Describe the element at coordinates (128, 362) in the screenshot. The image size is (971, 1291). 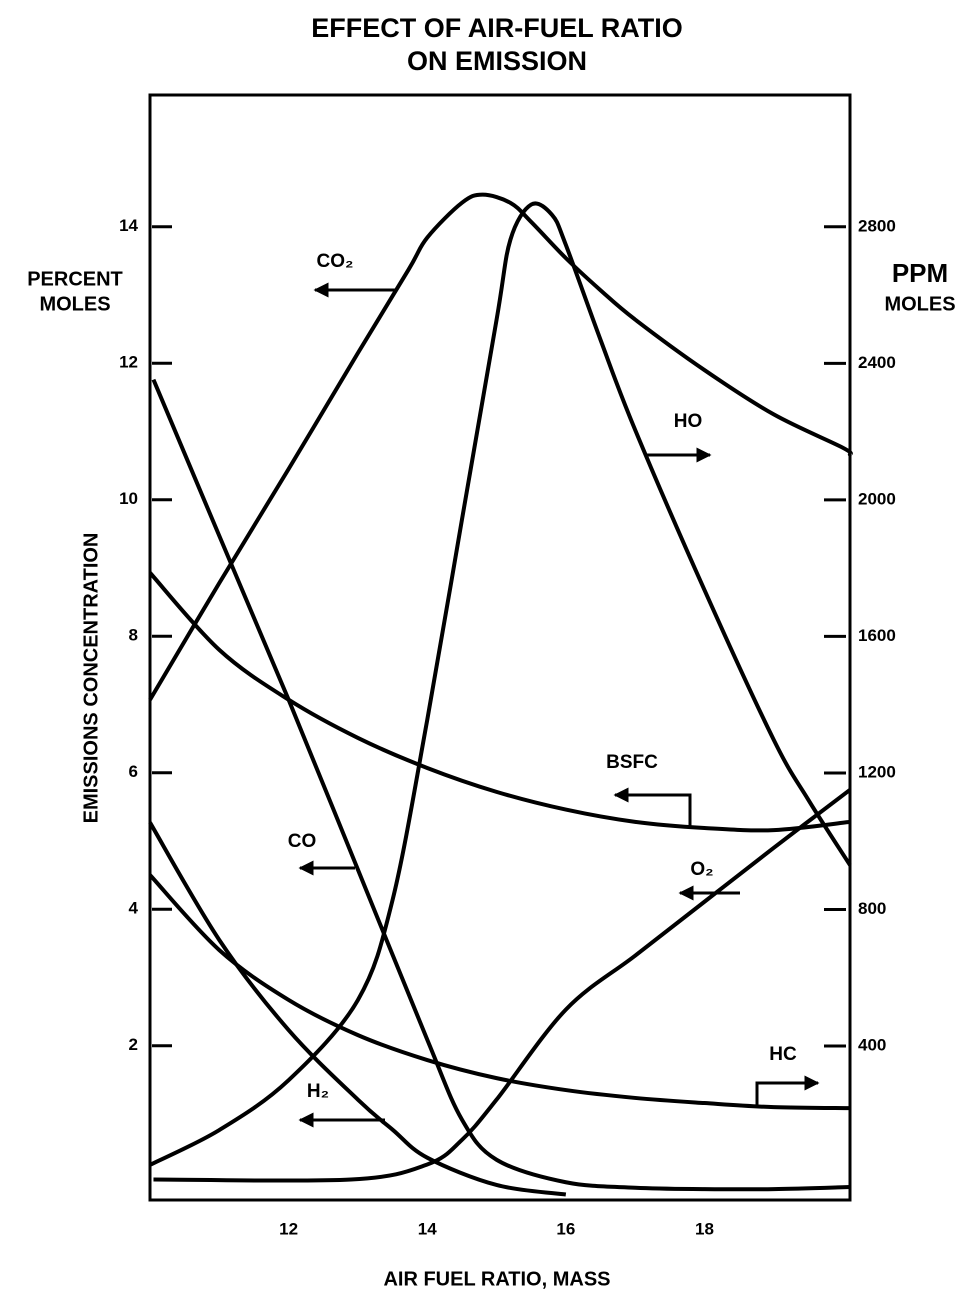
I see `y-tick-label: 12` at that location.